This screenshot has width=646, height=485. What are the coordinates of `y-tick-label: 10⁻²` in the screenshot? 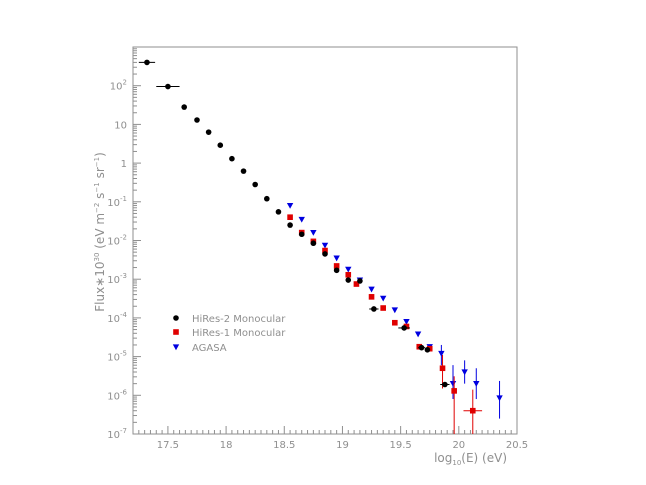 It's located at (117, 241).